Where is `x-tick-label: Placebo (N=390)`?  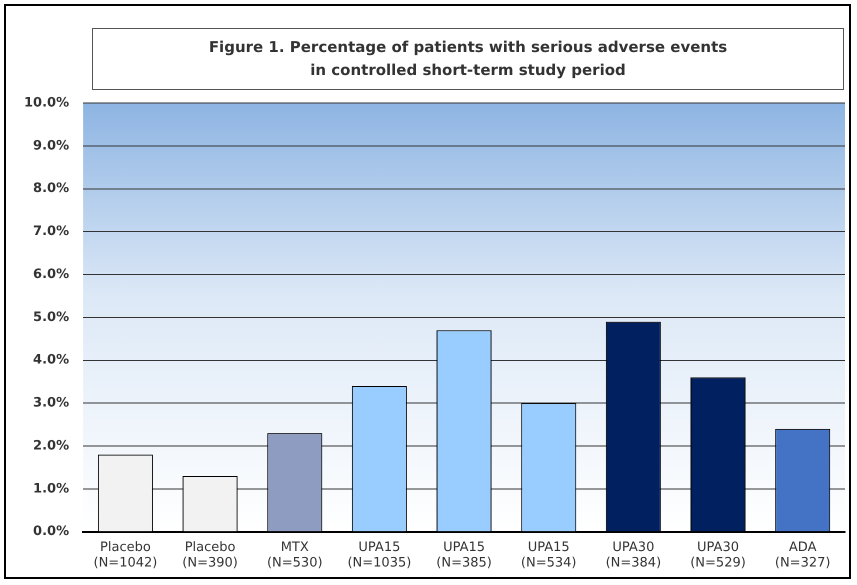 x-tick-label: Placebo (N=390) is located at coordinates (210, 555).